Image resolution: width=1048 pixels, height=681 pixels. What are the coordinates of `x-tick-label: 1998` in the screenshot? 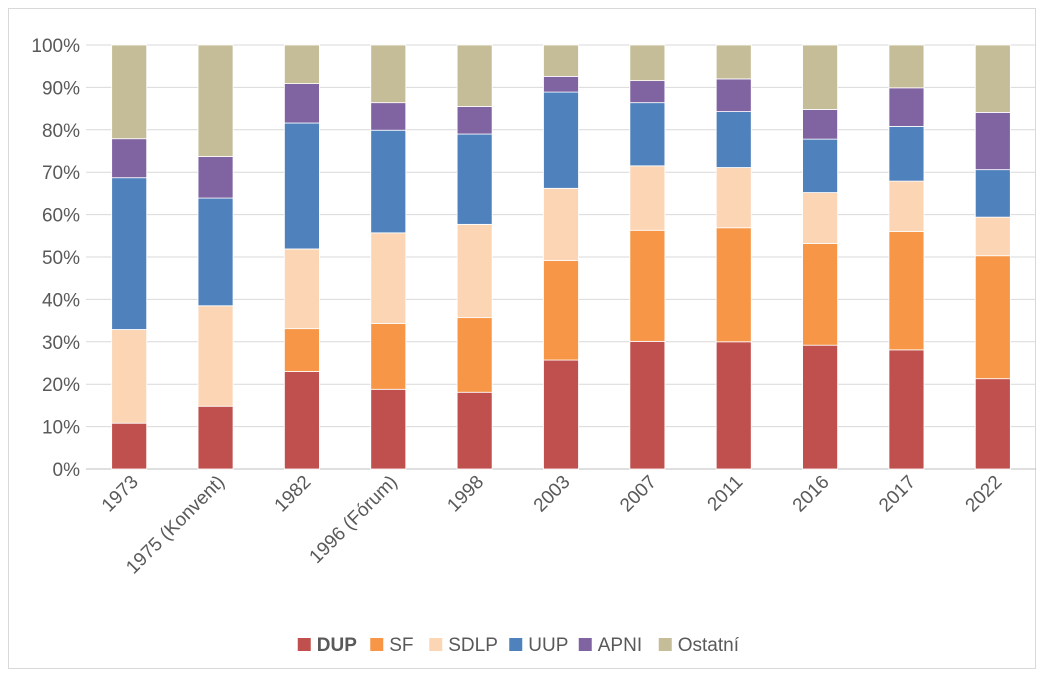 It's located at (465, 494).